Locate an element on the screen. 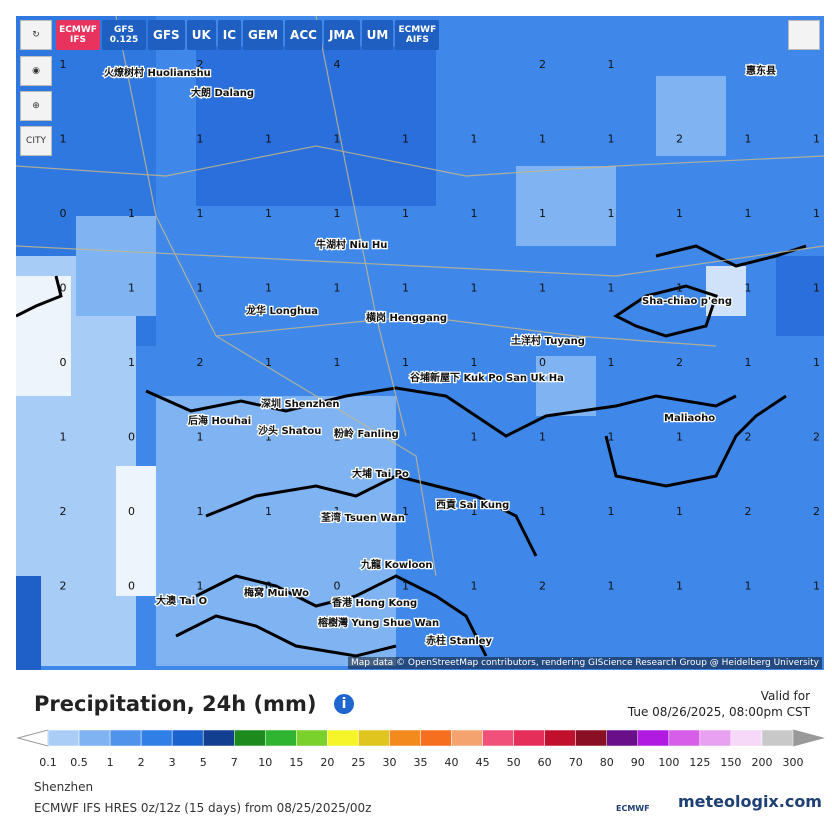 The height and width of the screenshot is (822, 832). place-label: 火燎树村 Huolianshu is located at coordinates (157, 72).